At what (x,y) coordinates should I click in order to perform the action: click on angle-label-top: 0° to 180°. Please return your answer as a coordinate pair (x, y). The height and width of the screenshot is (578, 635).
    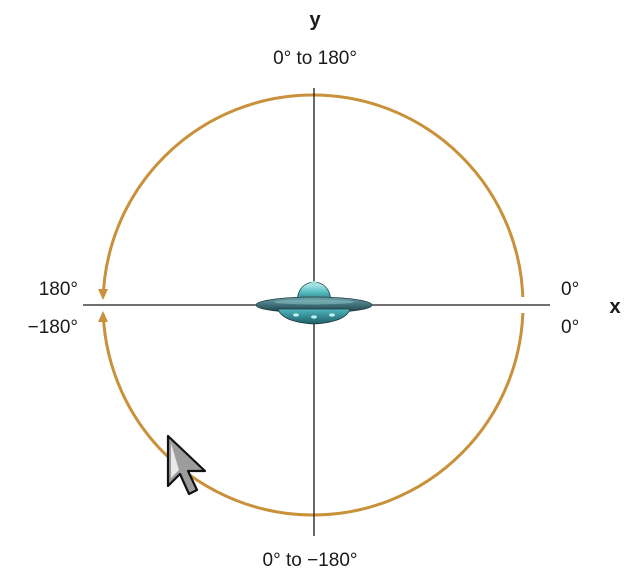
    Looking at the image, I should click on (315, 58).